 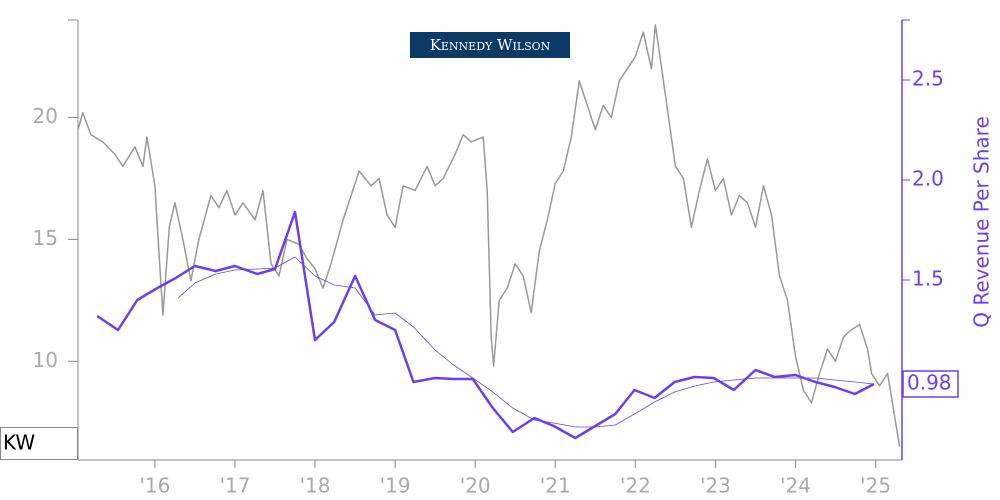 I want to click on y-tick-label: 10, so click(x=45, y=360).